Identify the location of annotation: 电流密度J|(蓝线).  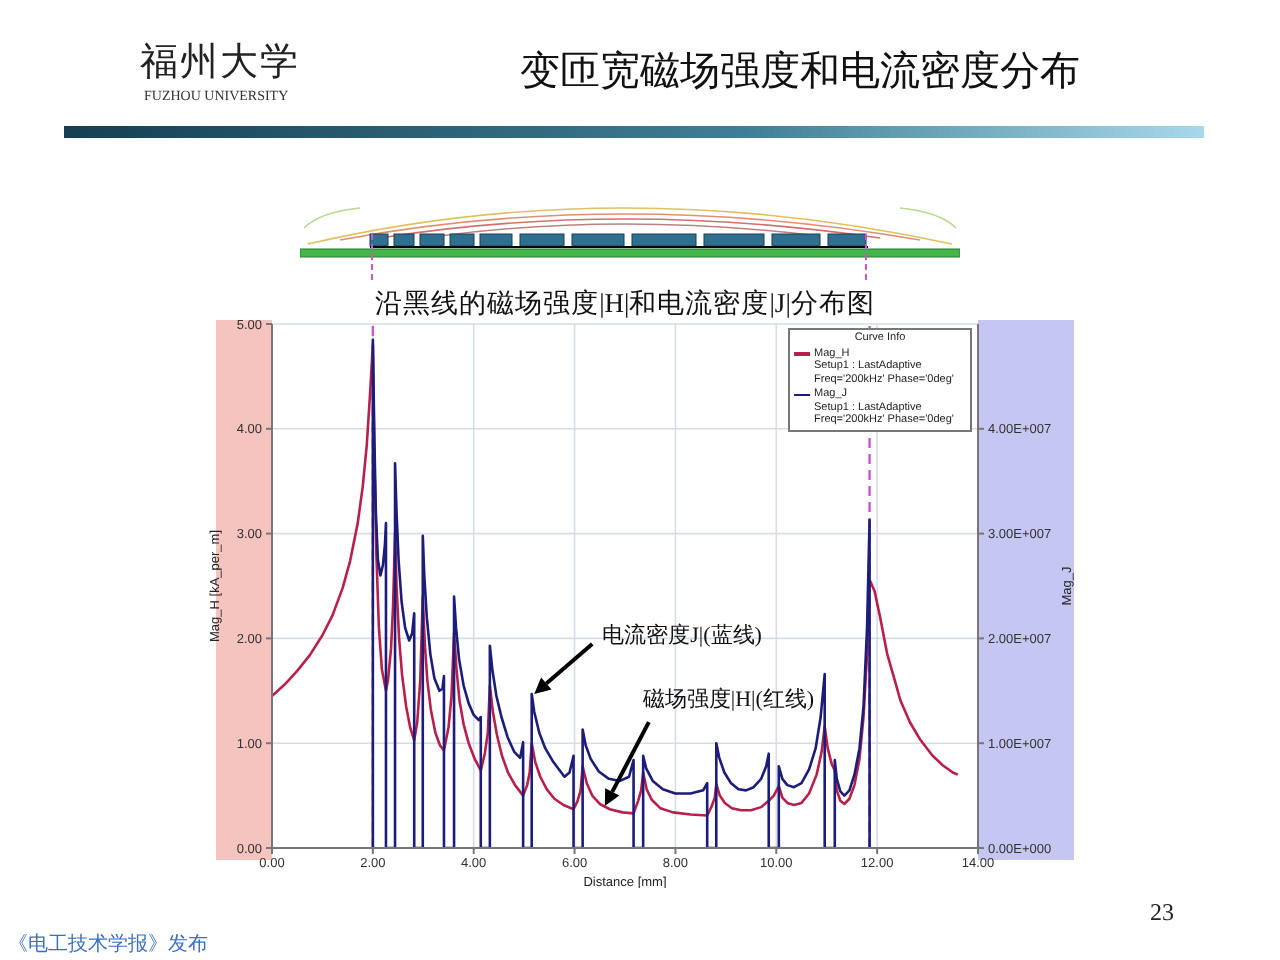
(682, 634).